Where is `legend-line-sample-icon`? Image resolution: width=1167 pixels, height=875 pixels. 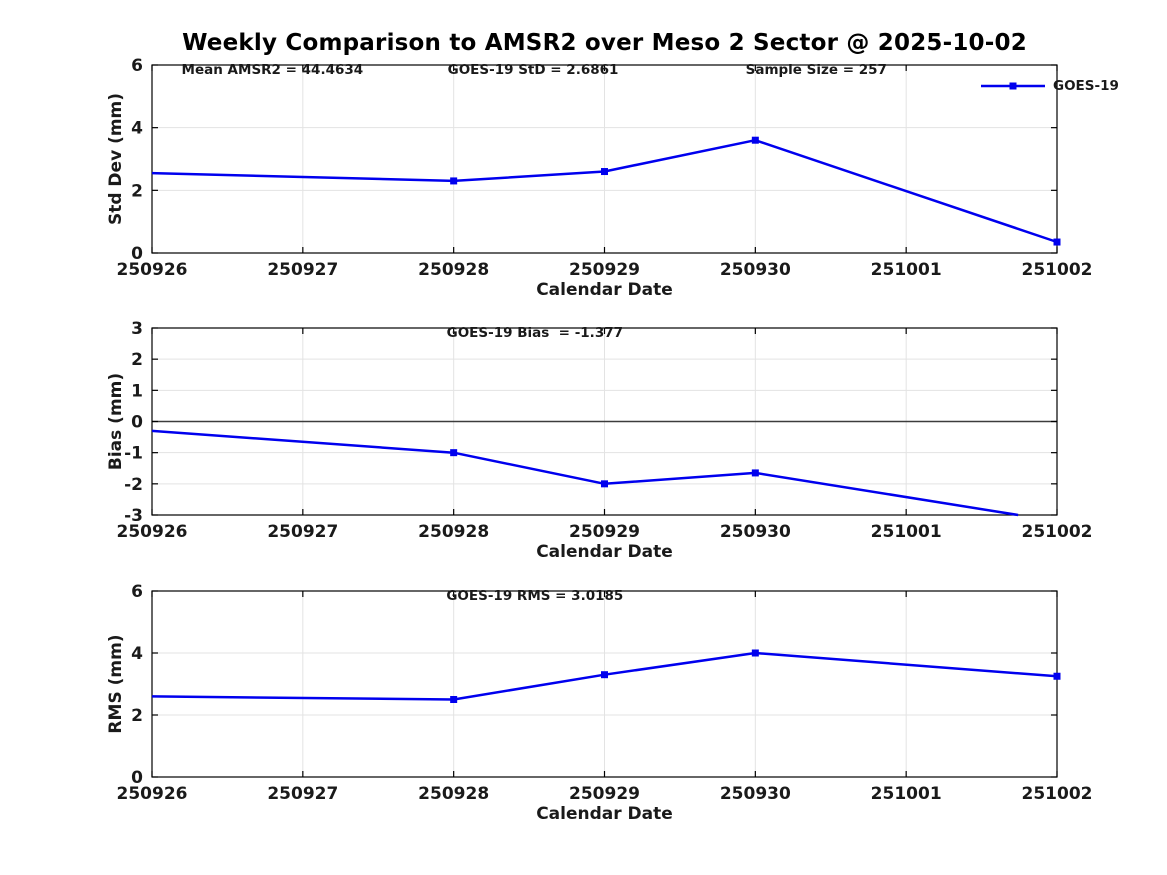 legend-line-sample-icon is located at coordinates (1013, 86).